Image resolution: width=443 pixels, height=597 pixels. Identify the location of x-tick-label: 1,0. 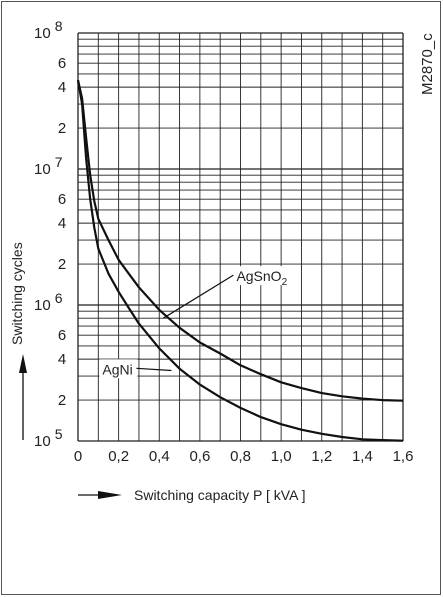
(281, 456).